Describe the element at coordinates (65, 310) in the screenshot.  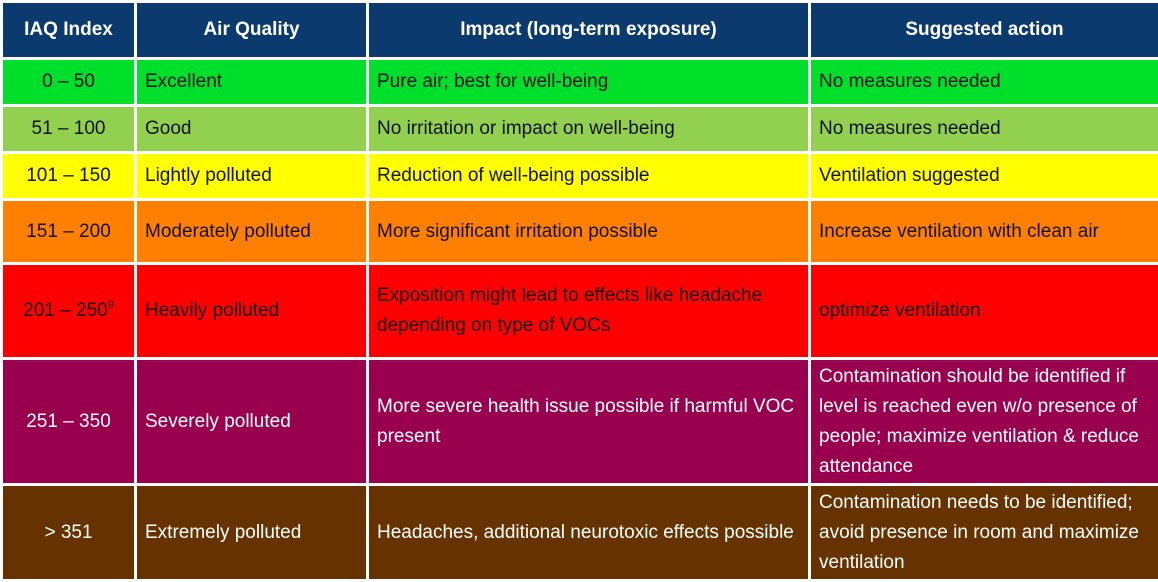
I see `iaq-index-value: 201 – 250` at that location.